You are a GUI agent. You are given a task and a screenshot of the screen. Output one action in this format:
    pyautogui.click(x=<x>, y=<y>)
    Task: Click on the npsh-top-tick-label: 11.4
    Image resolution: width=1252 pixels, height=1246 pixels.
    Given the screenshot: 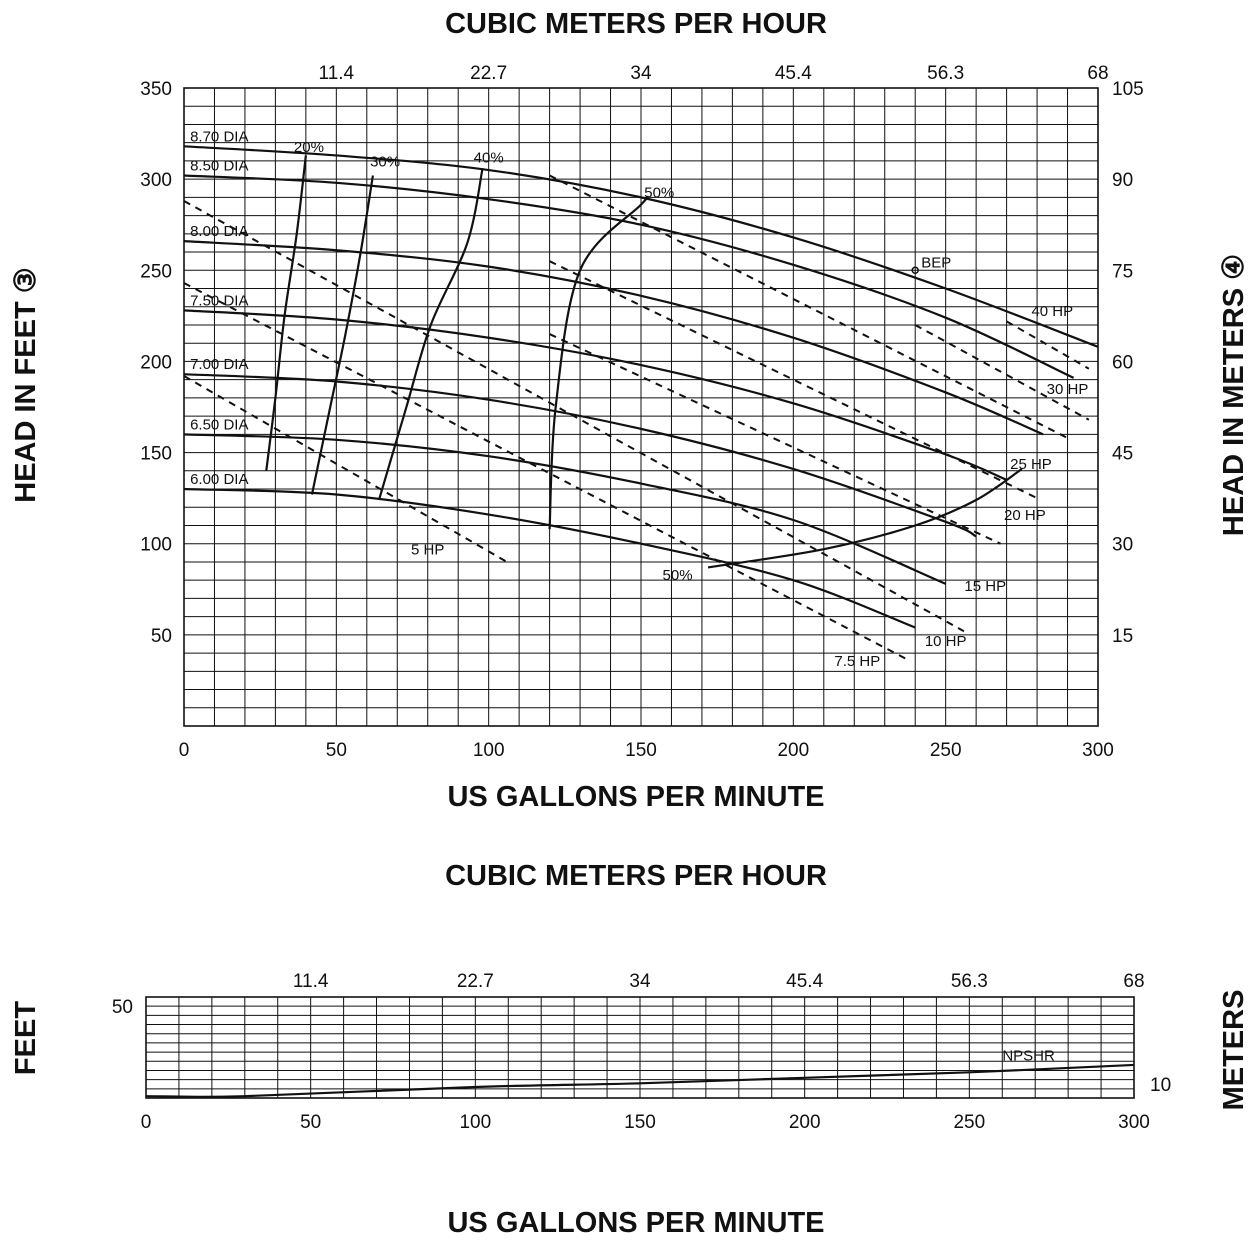 What is the action you would take?
    pyautogui.click(x=311, y=981)
    